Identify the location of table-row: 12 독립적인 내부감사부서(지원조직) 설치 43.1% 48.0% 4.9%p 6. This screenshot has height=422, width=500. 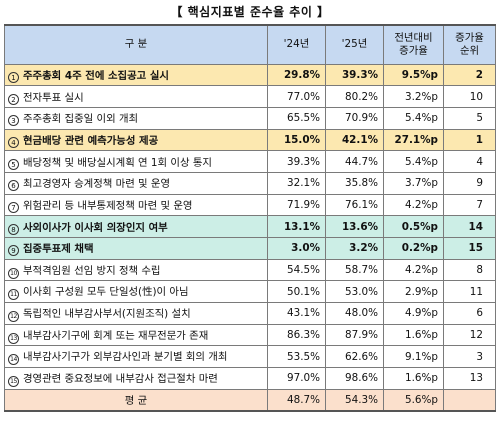
(250, 313).